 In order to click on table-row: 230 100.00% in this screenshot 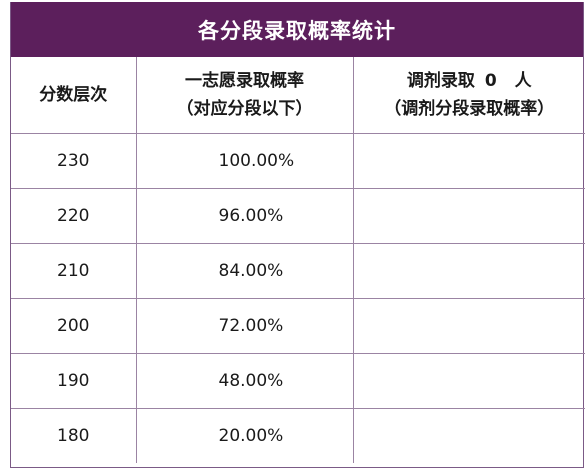, I will do `click(298, 161)`.